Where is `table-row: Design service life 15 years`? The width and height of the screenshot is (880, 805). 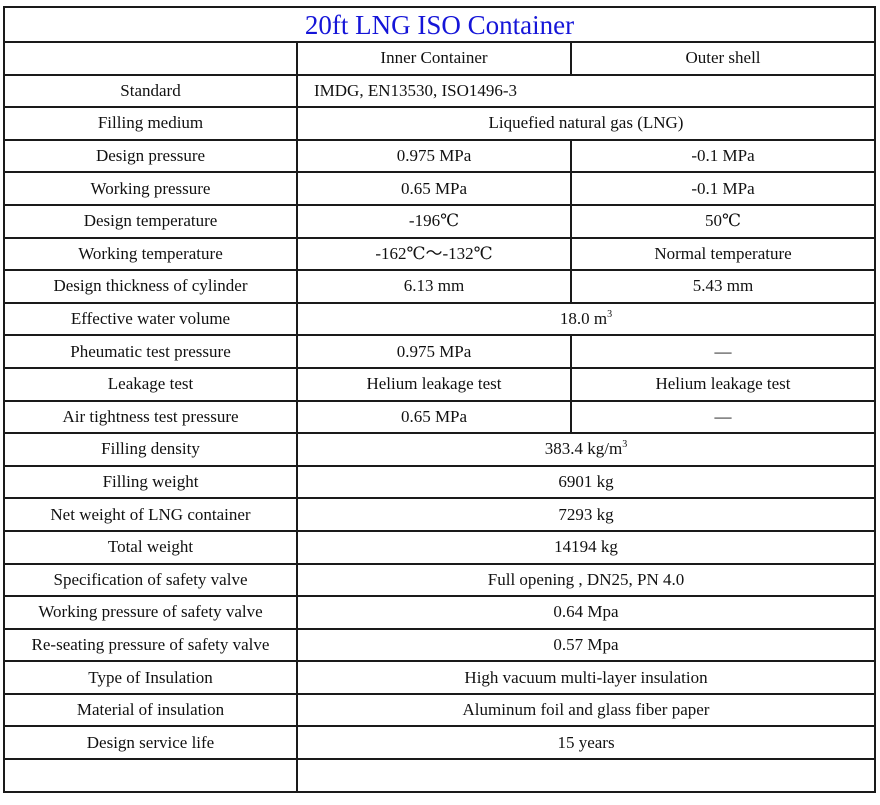 table-row: Design service life 15 years is located at coordinates (439, 743).